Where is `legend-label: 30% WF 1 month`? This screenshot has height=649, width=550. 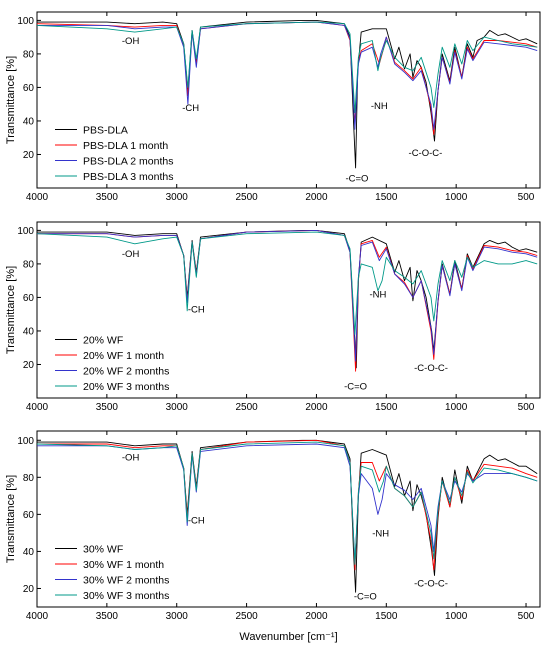 legend-label: 30% WF 1 month is located at coordinates (123, 565).